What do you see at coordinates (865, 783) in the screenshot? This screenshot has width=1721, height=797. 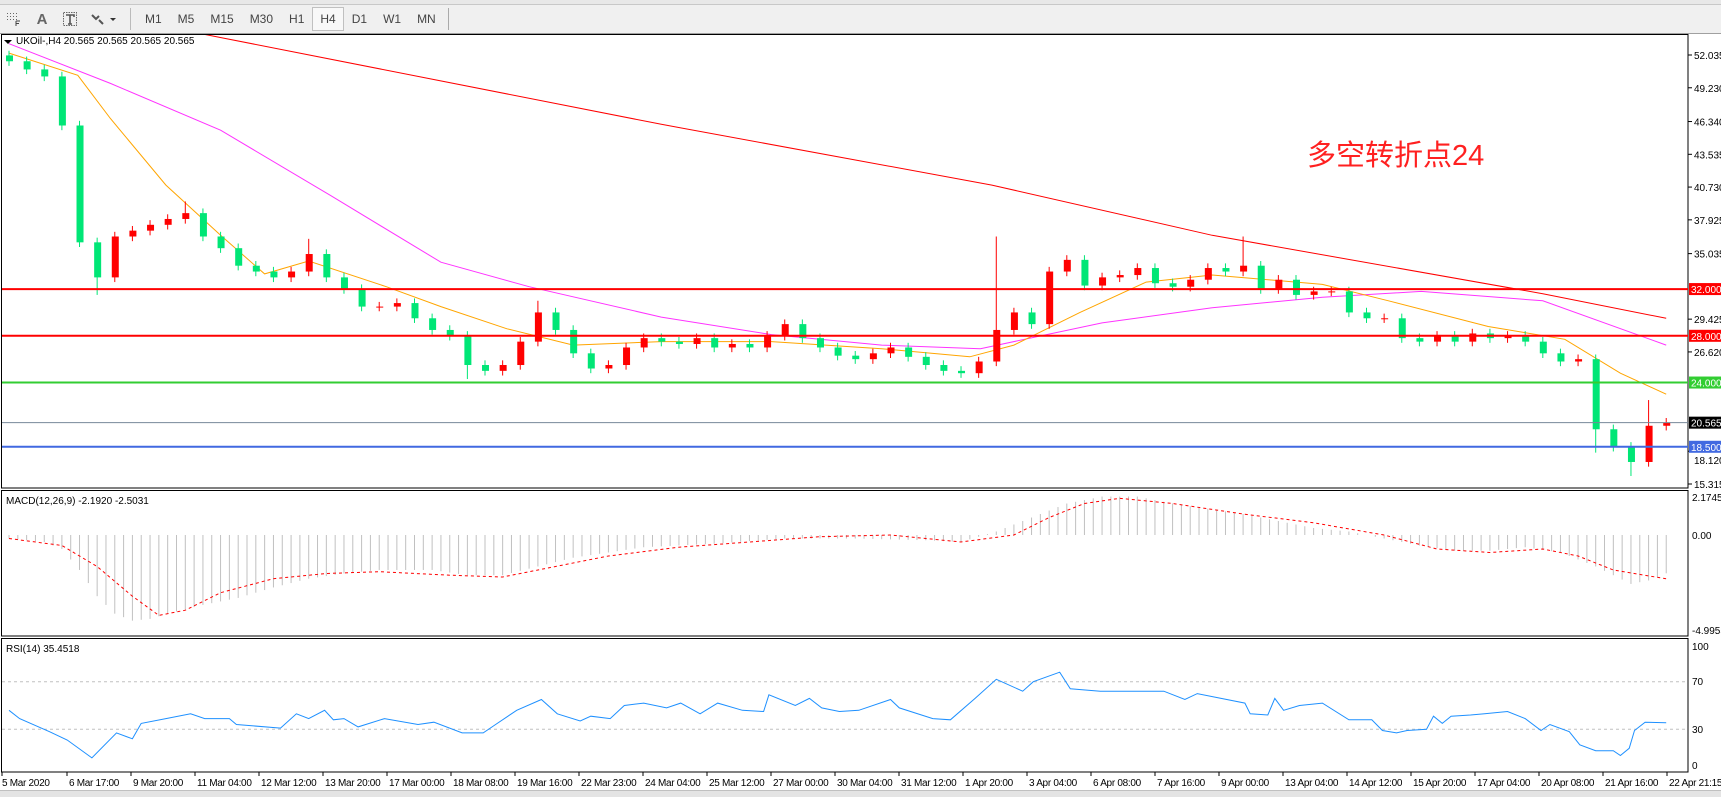 I see `time-tick-label: 30 Mar 04:00` at bounding box center [865, 783].